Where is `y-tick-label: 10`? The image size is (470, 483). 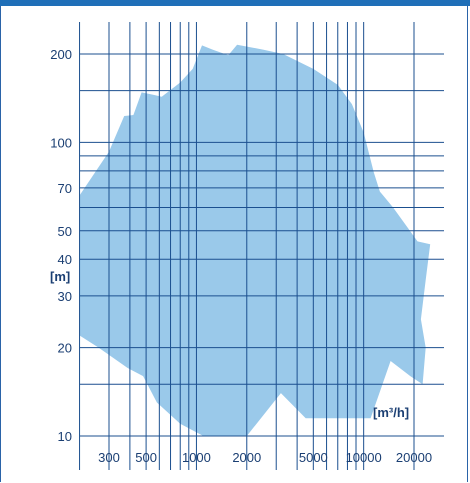
y-tick-label: 10 is located at coordinates (65, 436).